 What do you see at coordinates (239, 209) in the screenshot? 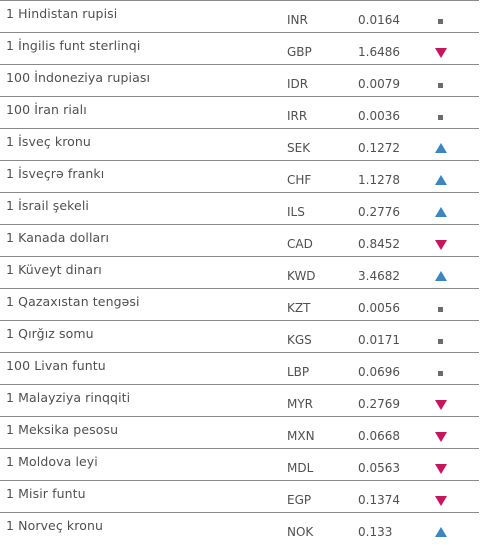
I see `table-row: 1 İsrail şekeli ILS 0.2776` at bounding box center [239, 209].